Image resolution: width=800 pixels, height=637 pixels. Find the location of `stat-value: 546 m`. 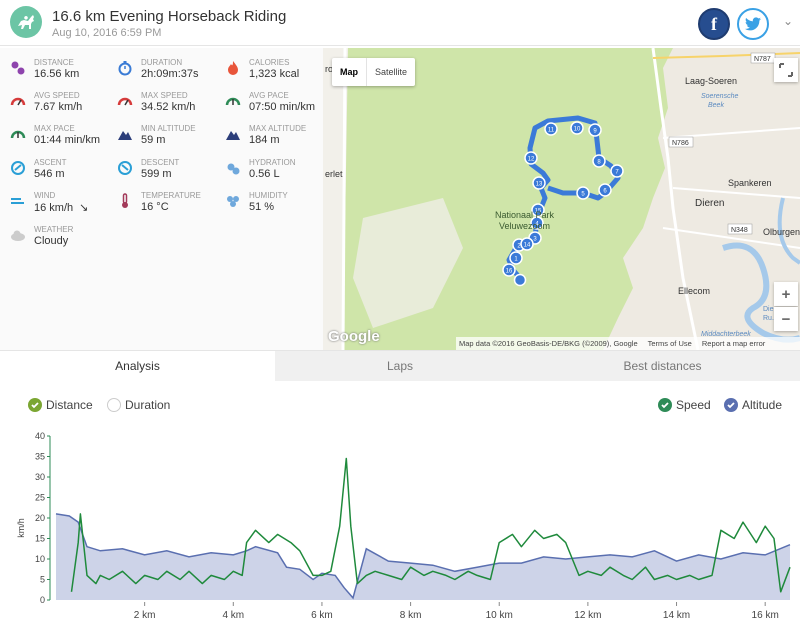

stat-value: 546 m is located at coordinates (49, 174).